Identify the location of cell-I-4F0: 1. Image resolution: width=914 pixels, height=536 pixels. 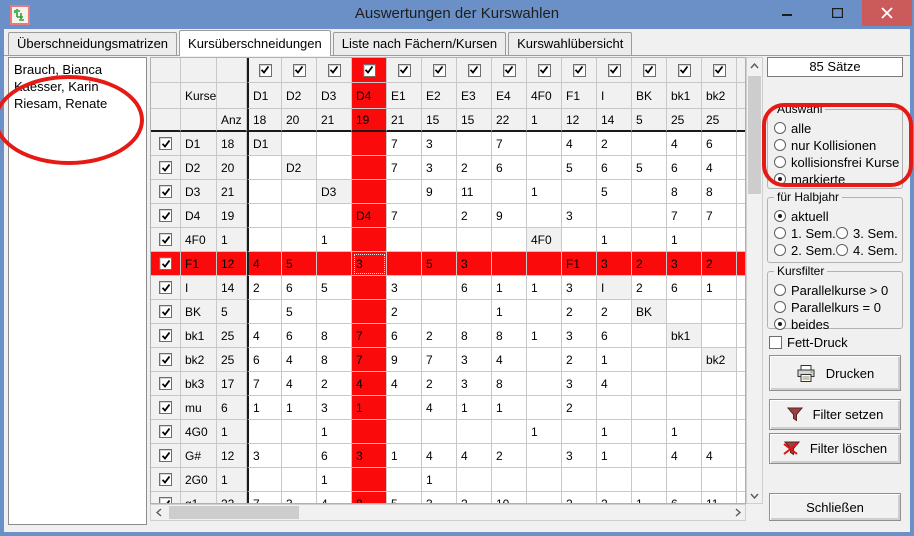
(544, 288).